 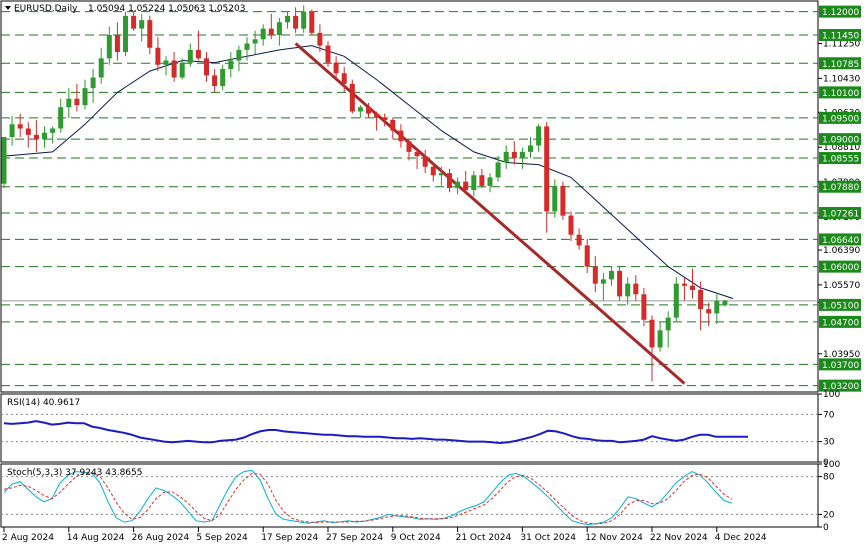 I want to click on price-tick-label: 1.10430, so click(x=841, y=79).